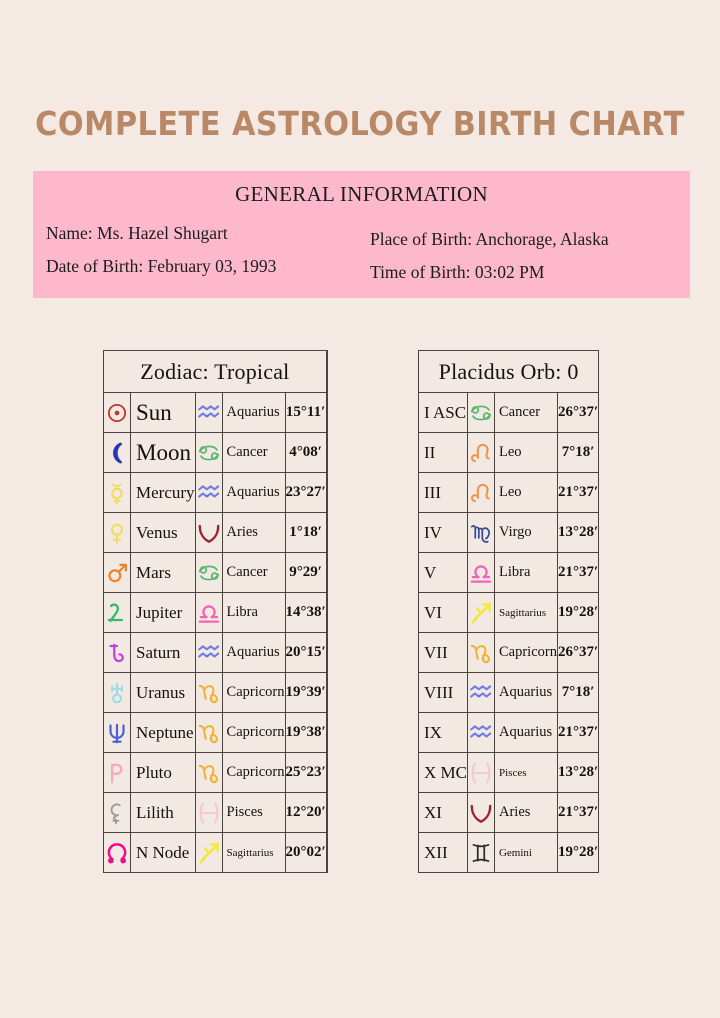  I want to click on house-number: I ASC, so click(443, 412).